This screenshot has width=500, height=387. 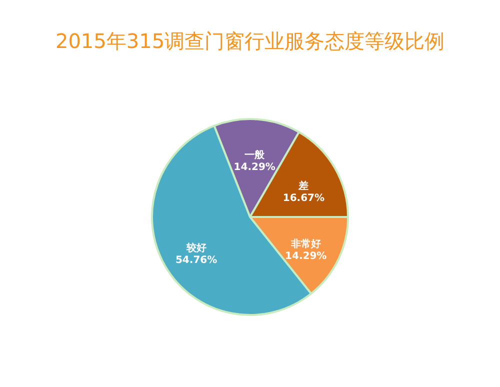 I want to click on data-label: 16.67%, so click(x=303, y=198).